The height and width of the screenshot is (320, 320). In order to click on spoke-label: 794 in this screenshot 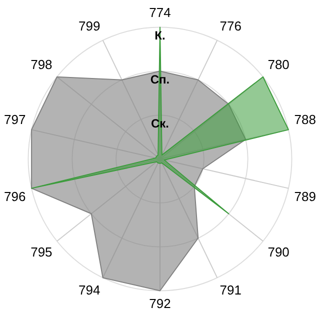, I will do `click(89, 290)`.